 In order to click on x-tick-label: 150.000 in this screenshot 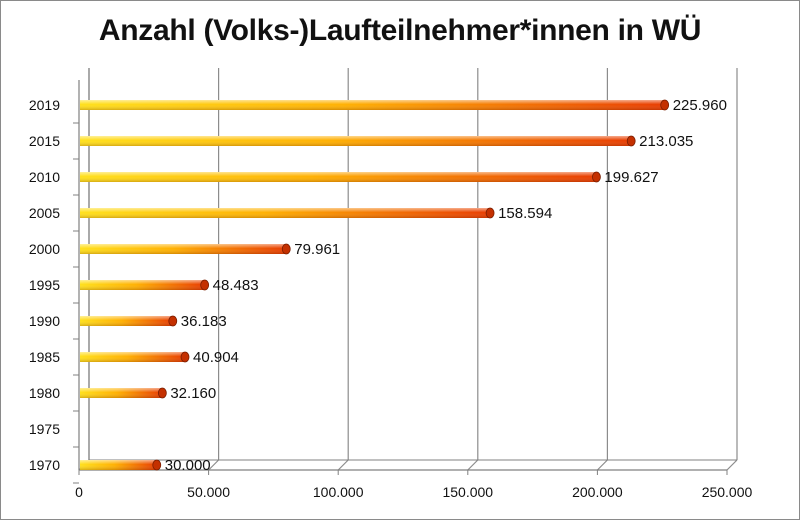, I will do `click(467, 492)`.